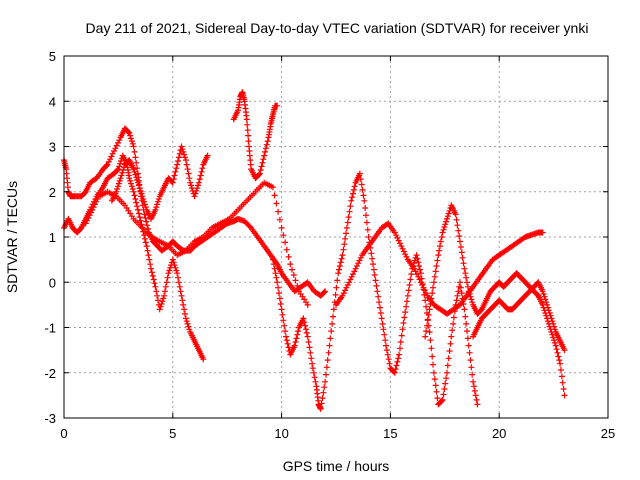 Image resolution: width=640 pixels, height=480 pixels. I want to click on y-tick-label: -2, so click(50, 373).